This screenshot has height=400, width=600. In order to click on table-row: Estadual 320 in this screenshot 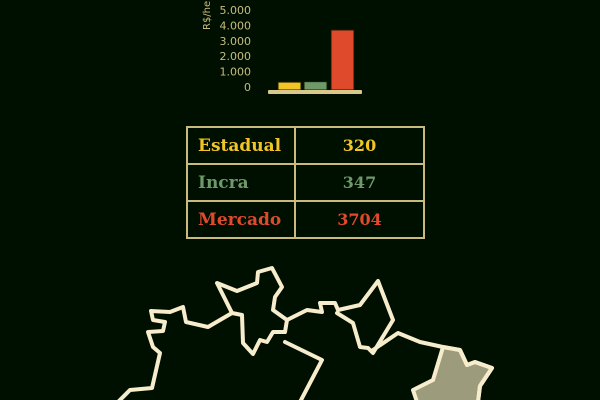, I will do `click(305, 145)`.